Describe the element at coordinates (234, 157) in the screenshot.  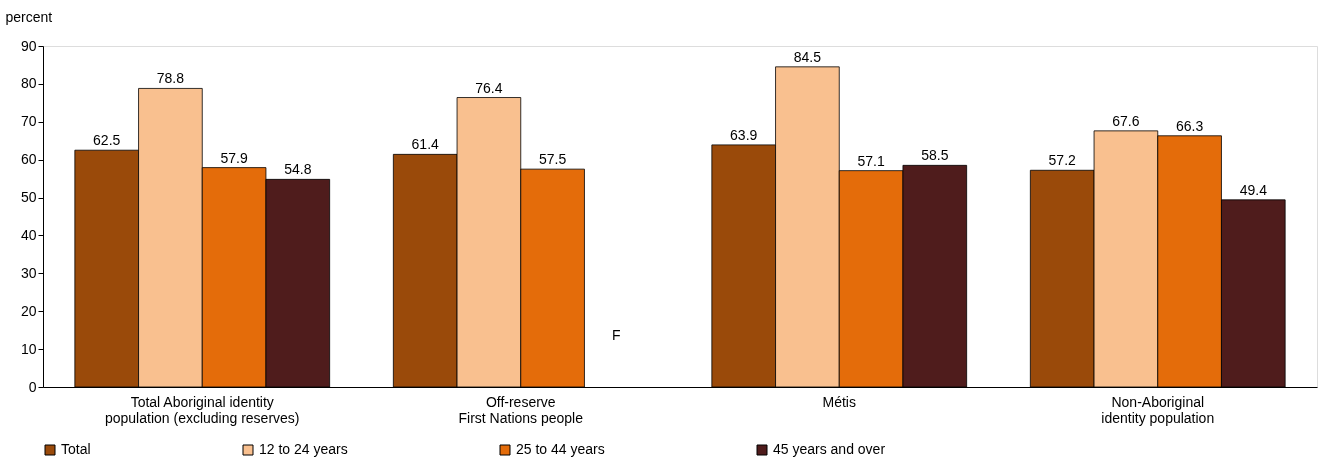
I see `data-label: 57.9` at that location.